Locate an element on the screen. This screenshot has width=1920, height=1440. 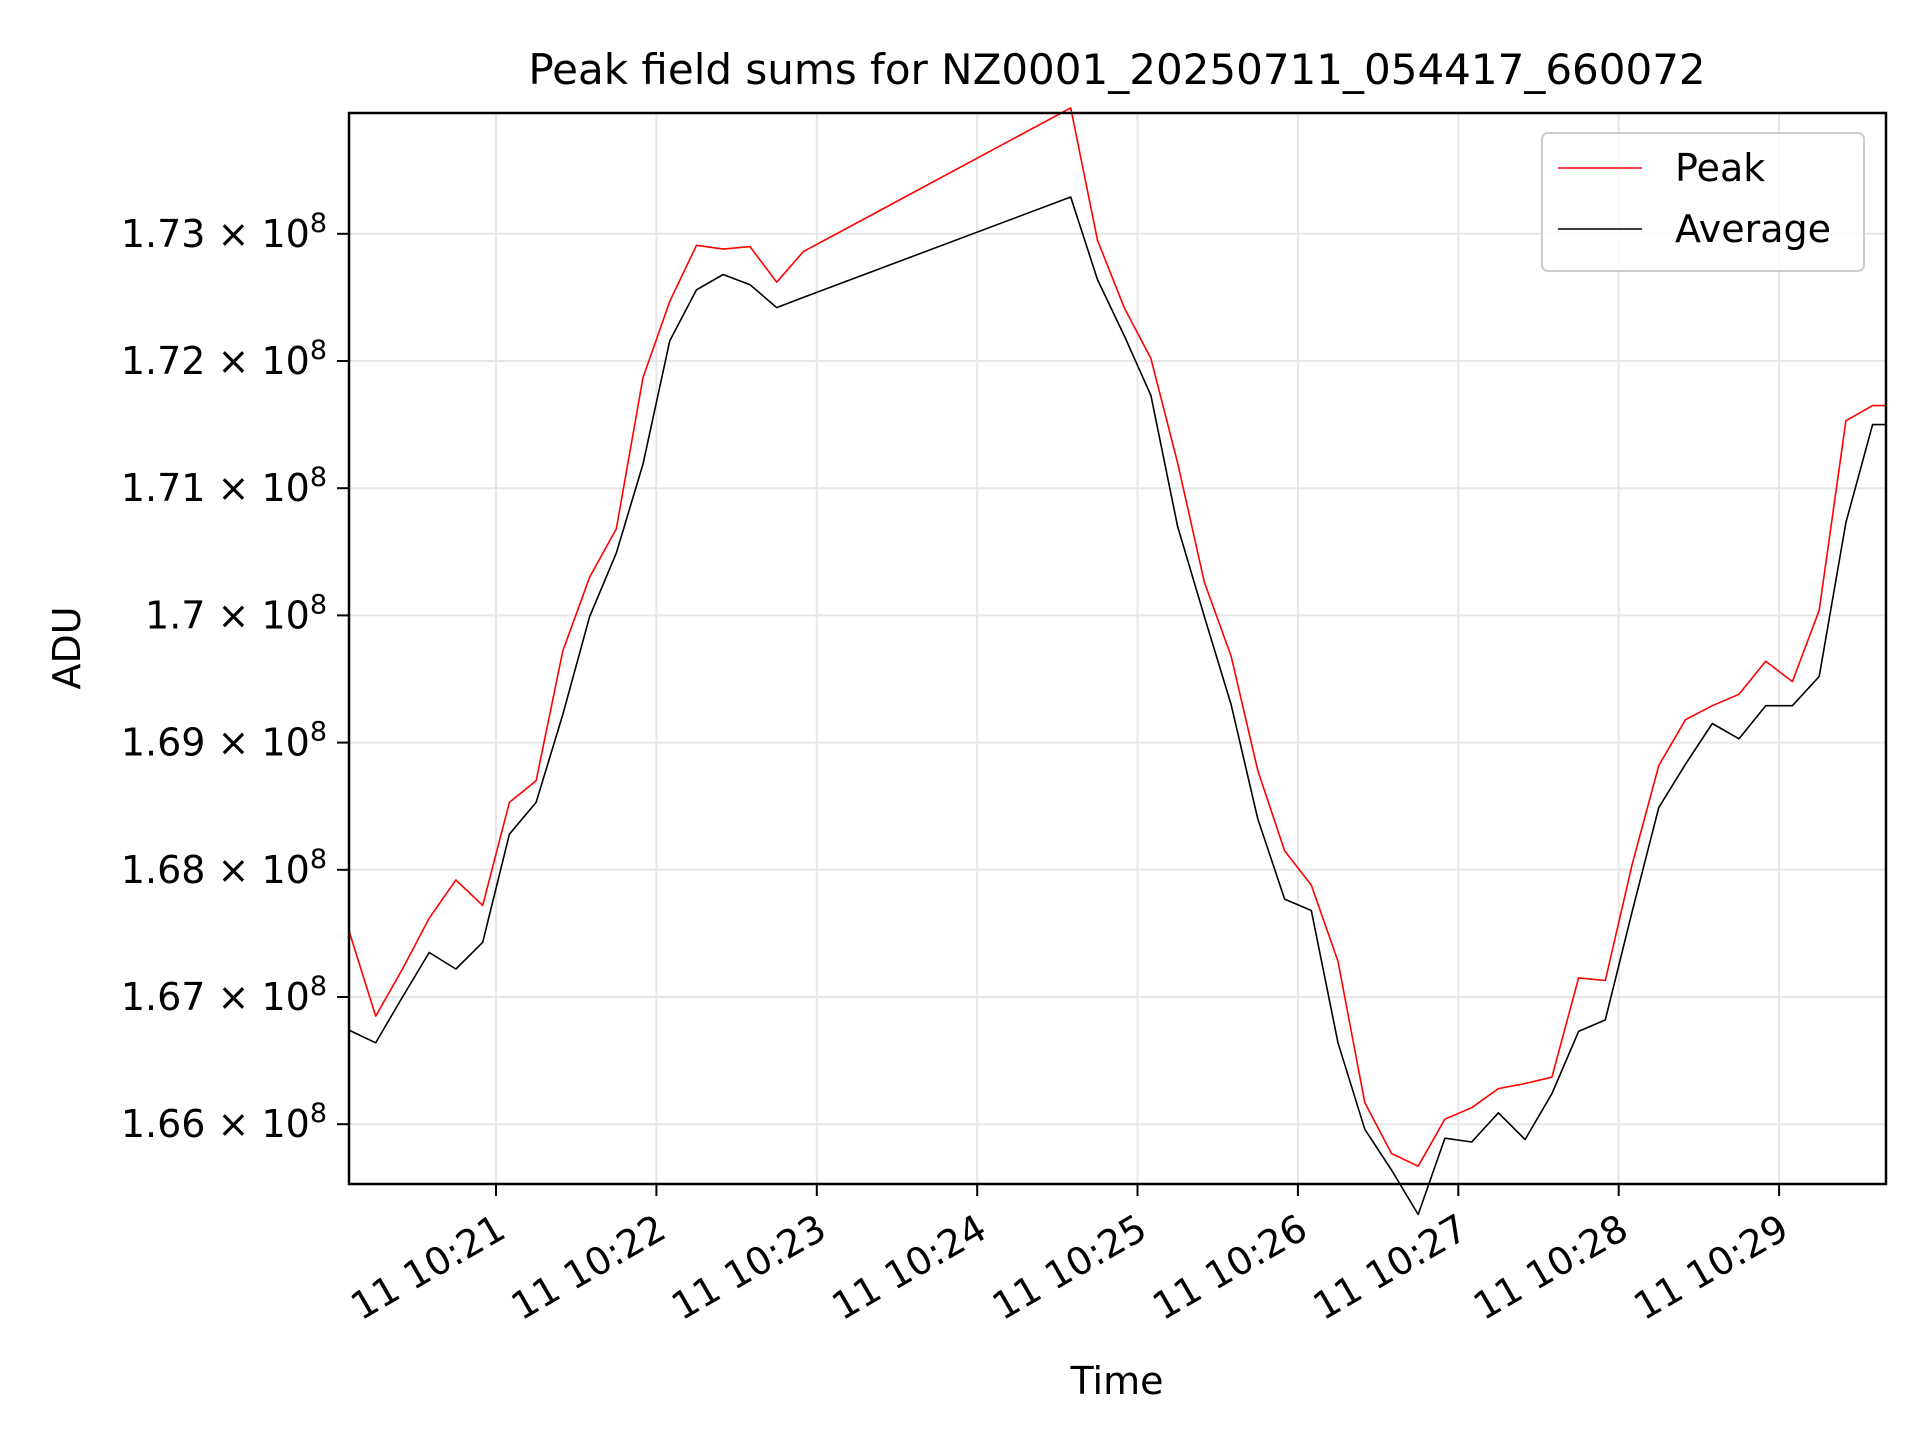
y-axis-label: ADU is located at coordinates (67, 647).